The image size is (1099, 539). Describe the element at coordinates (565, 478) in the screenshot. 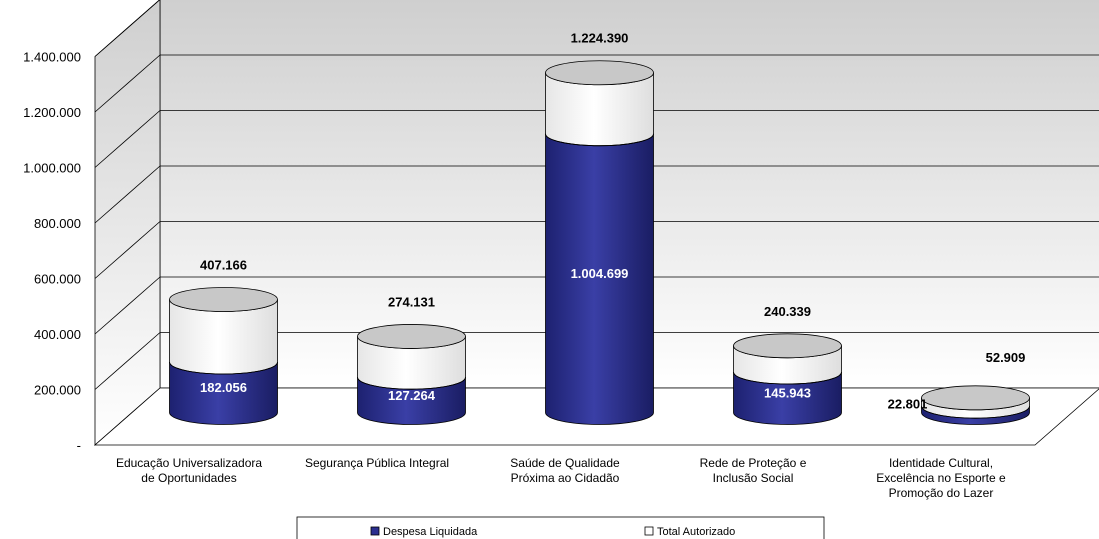

I see `x-category-label: Próxima ao Cidadão` at that location.